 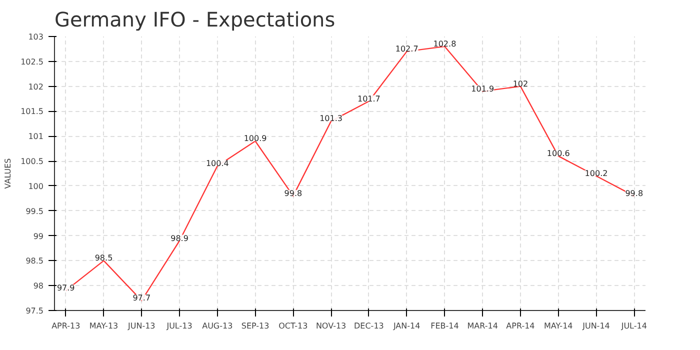 I want to click on x-tick-label: MAR-14, so click(x=482, y=326).